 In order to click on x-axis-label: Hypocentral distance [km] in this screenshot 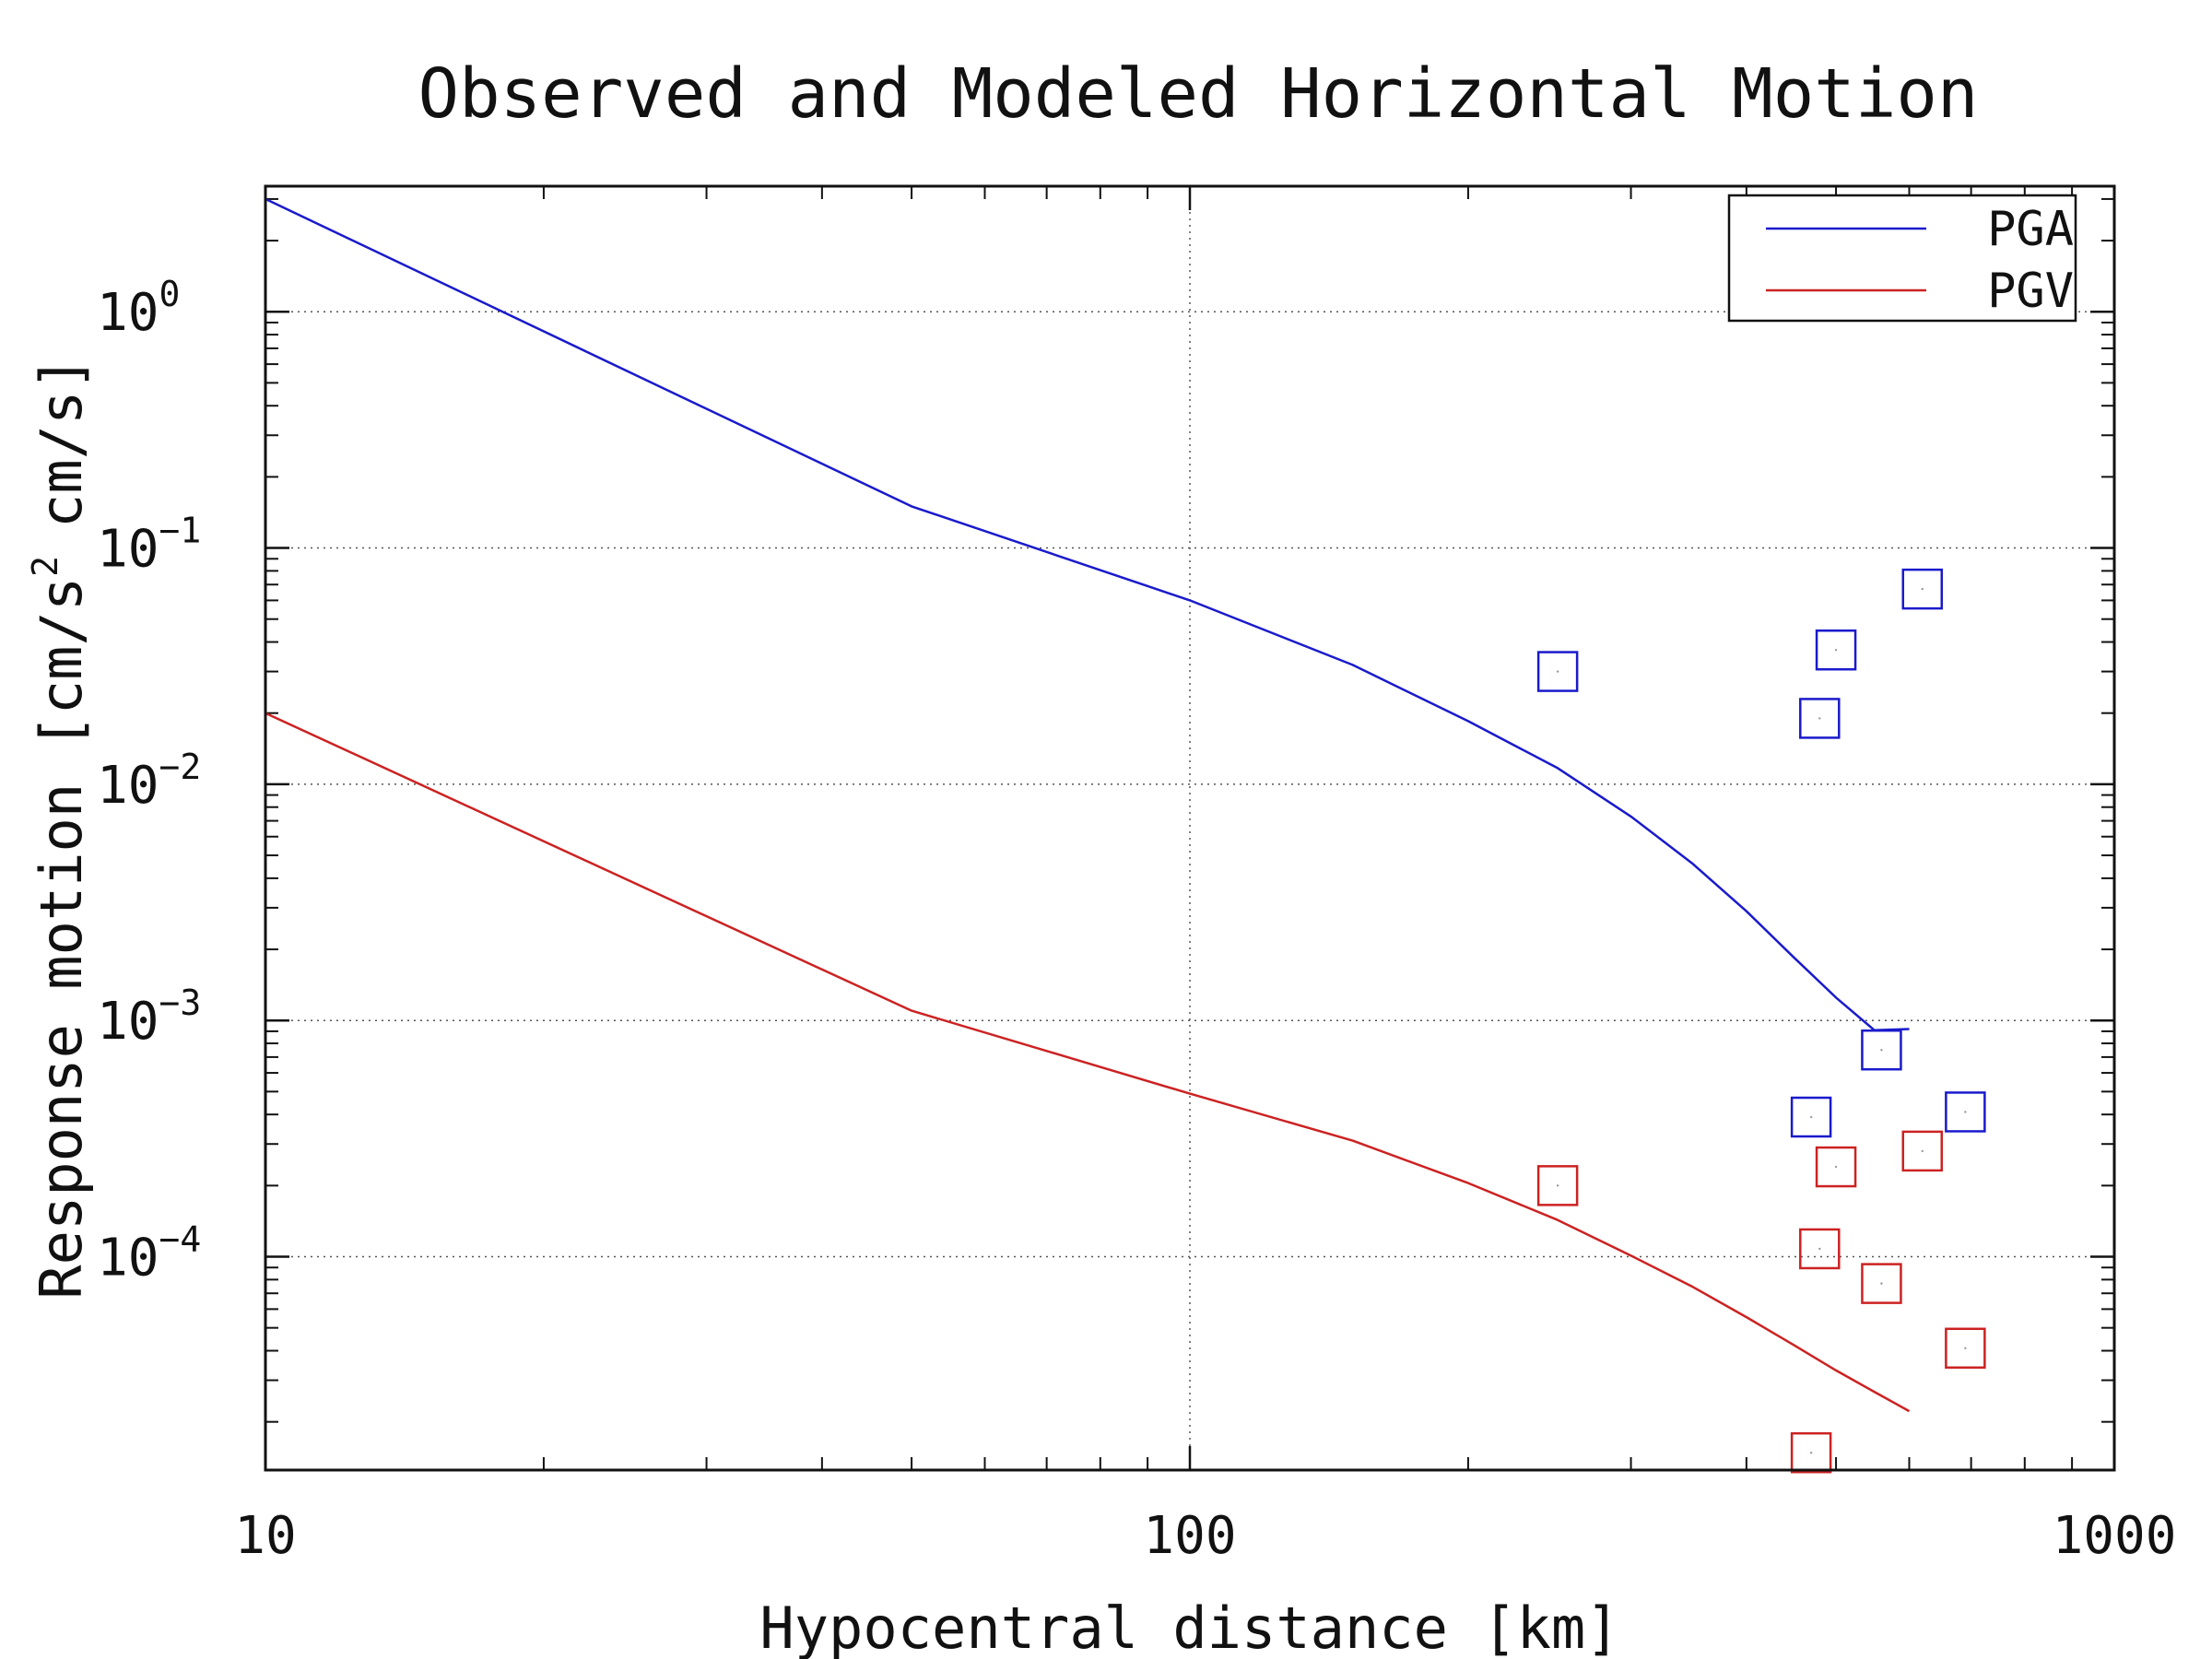, I will do `click(1189, 1626)`.